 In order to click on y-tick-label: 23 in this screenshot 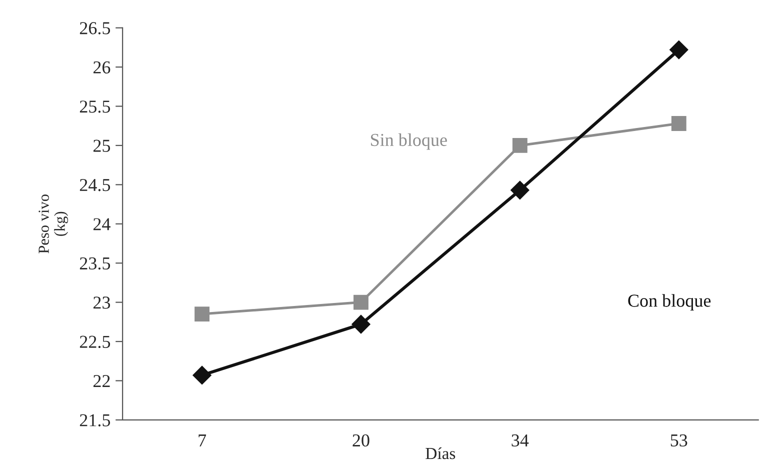, I will do `click(101, 302)`.